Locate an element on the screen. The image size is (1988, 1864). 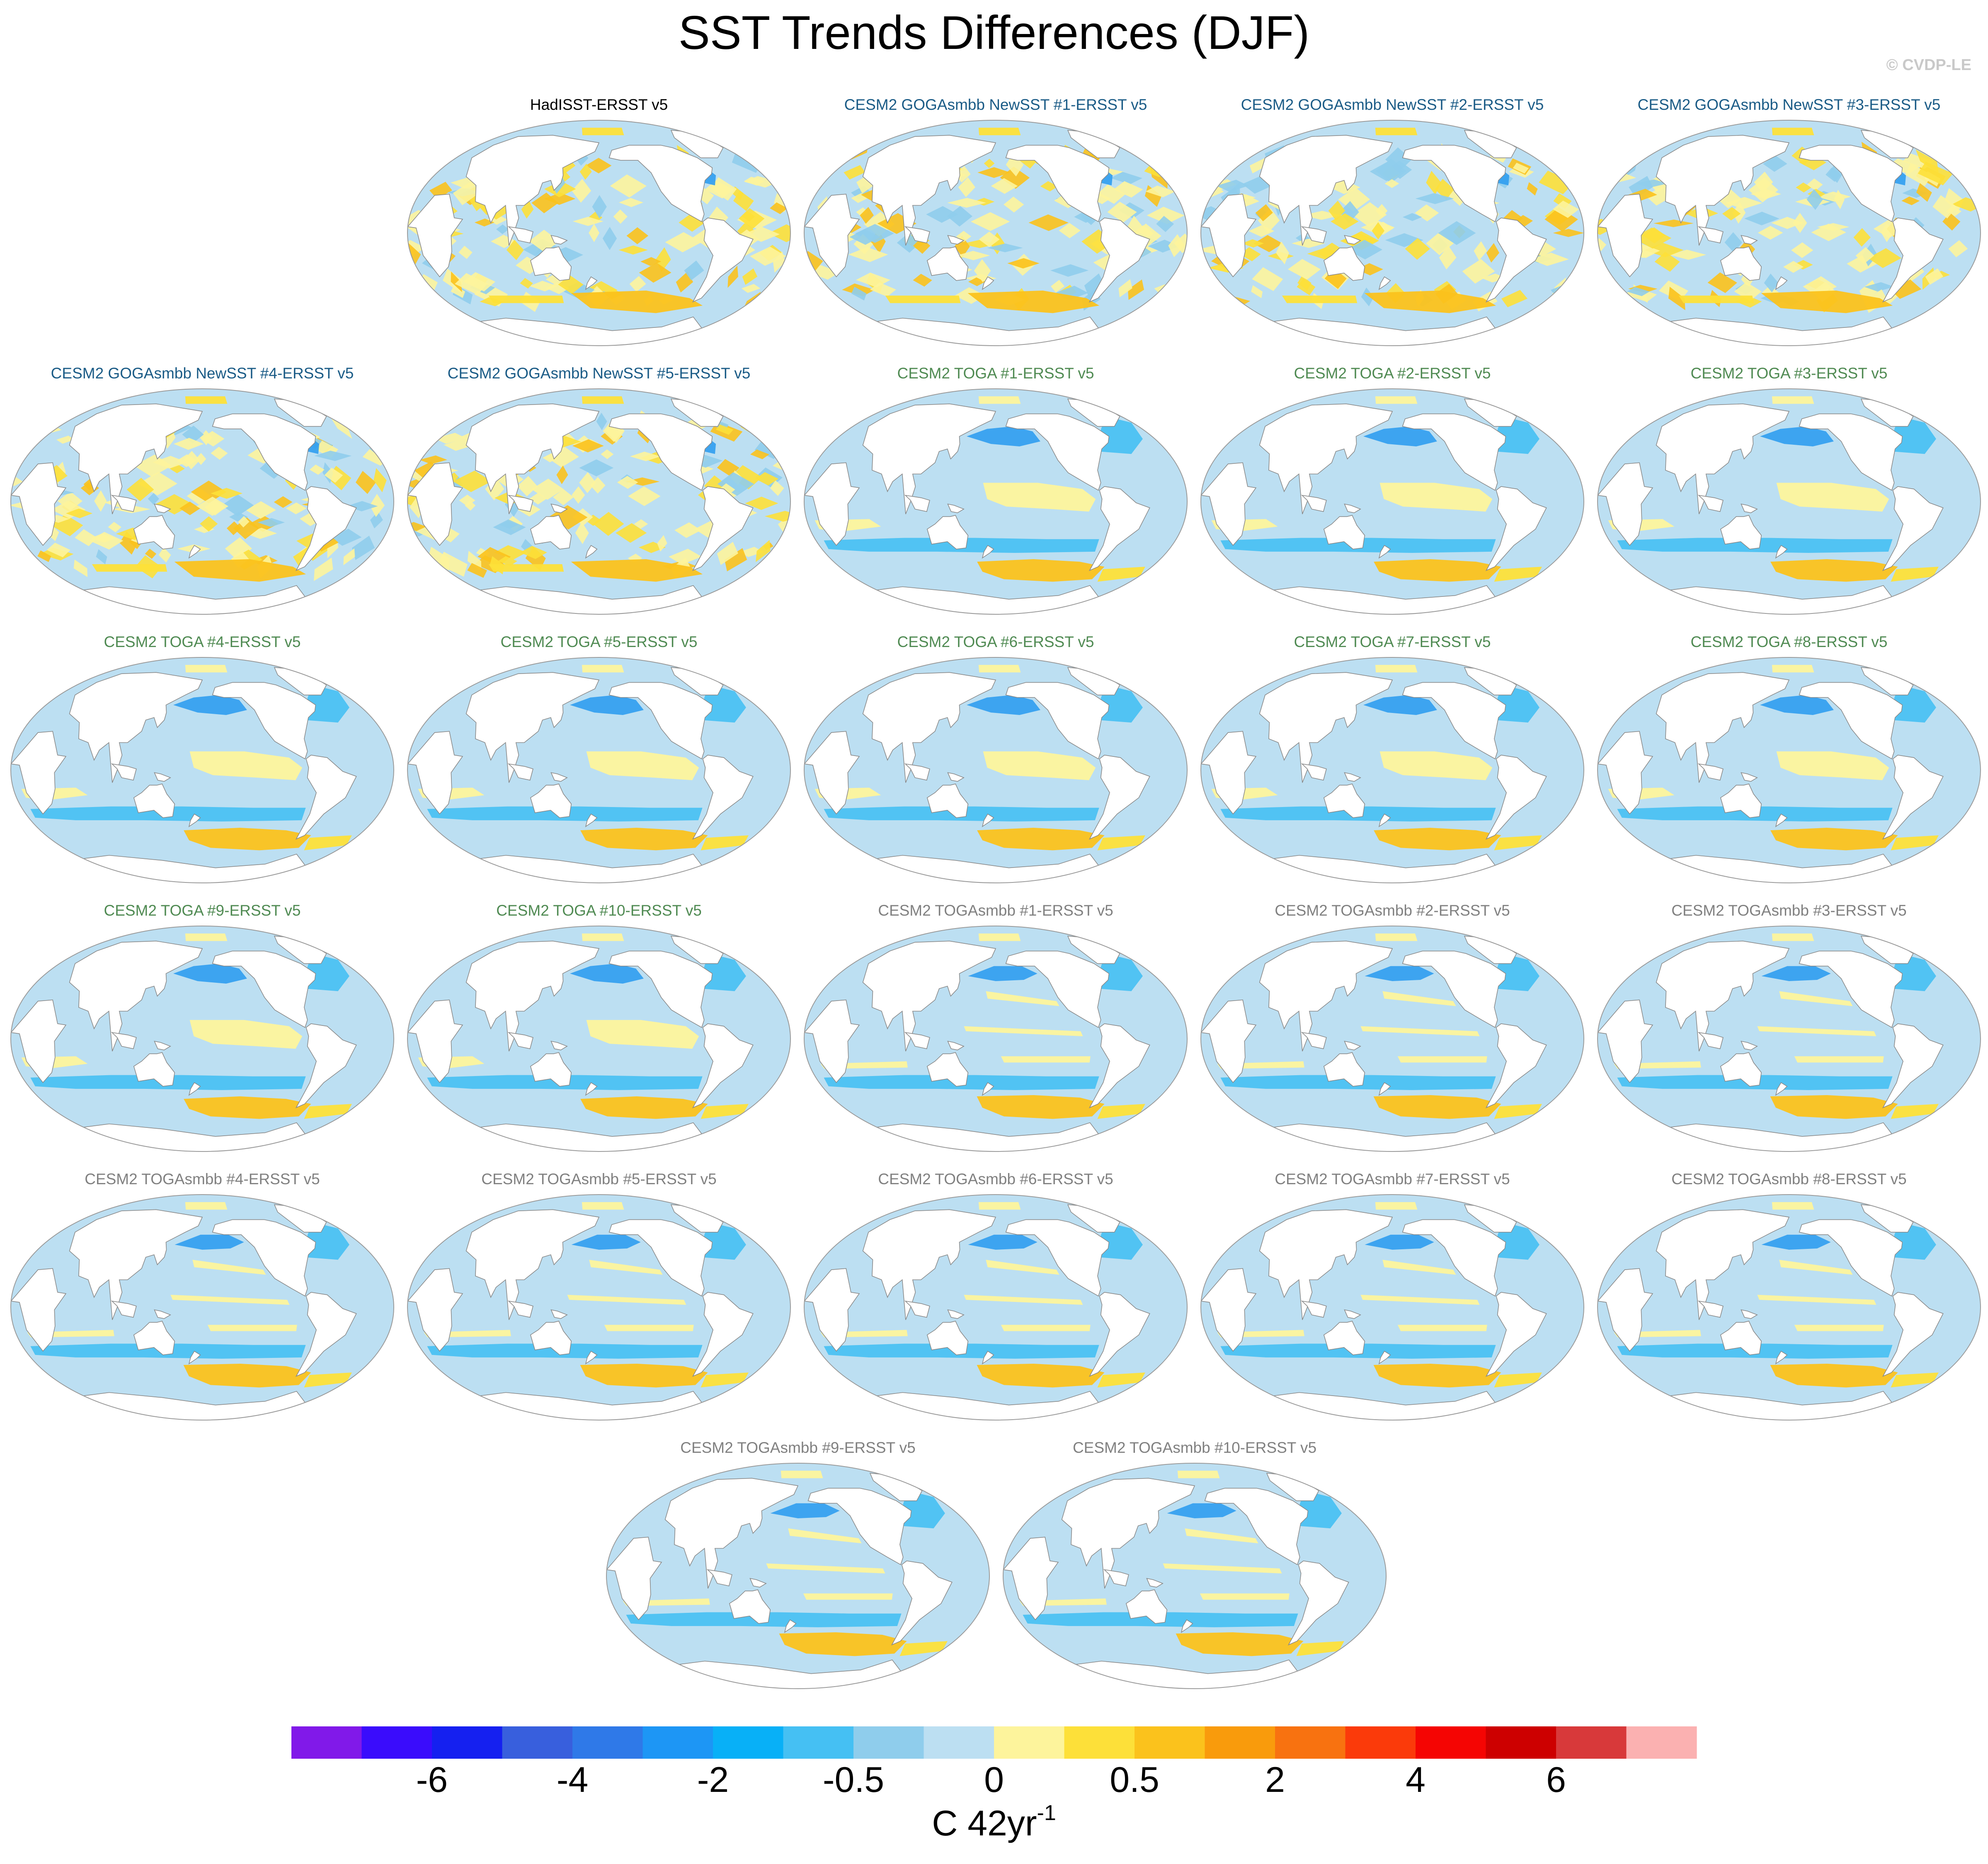
panel-title: CESM2 TOGAsmbb #2-ERSST v5 is located at coordinates (1392, 910).